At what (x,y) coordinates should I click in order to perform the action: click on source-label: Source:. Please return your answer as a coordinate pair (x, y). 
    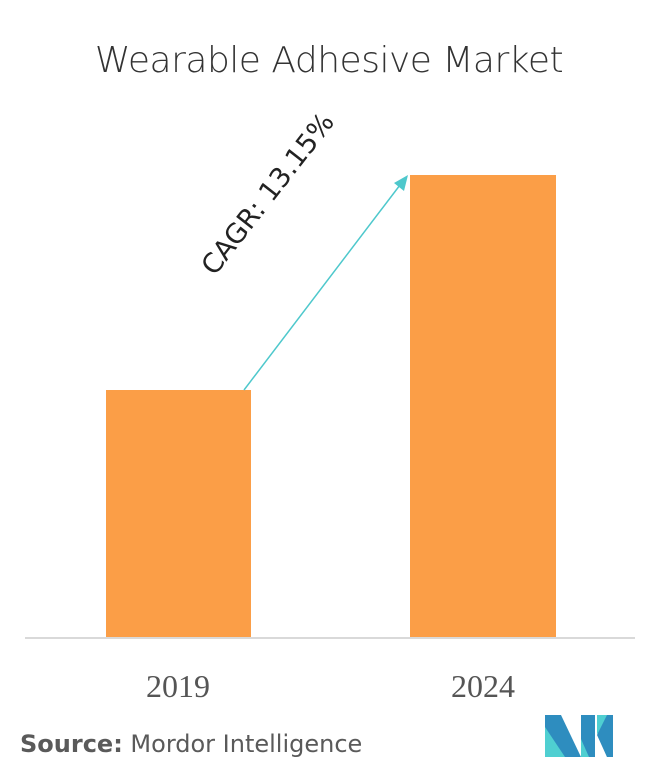
    Looking at the image, I should click on (71, 744).